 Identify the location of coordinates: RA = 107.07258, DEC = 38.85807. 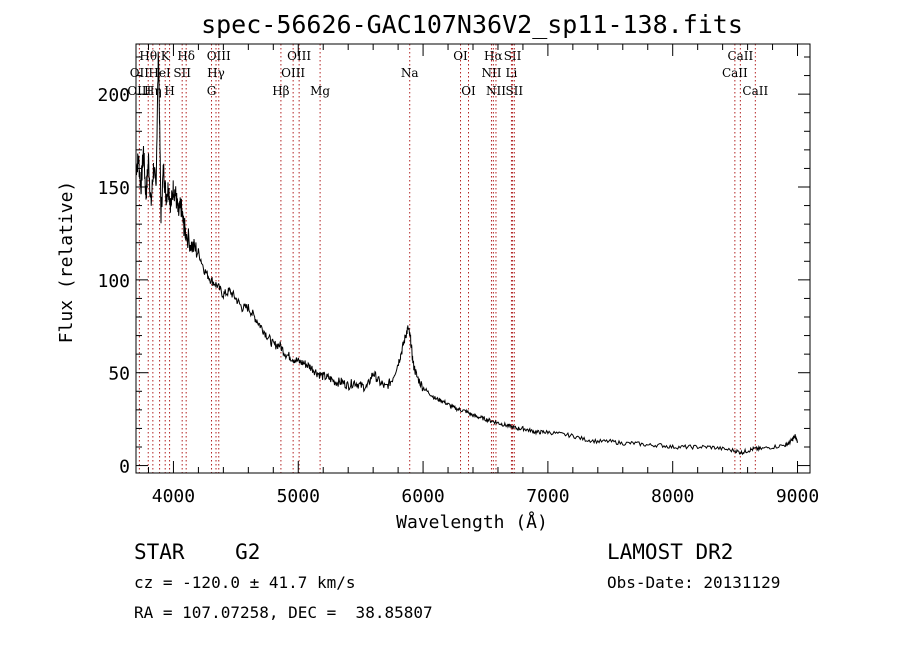
(283, 612).